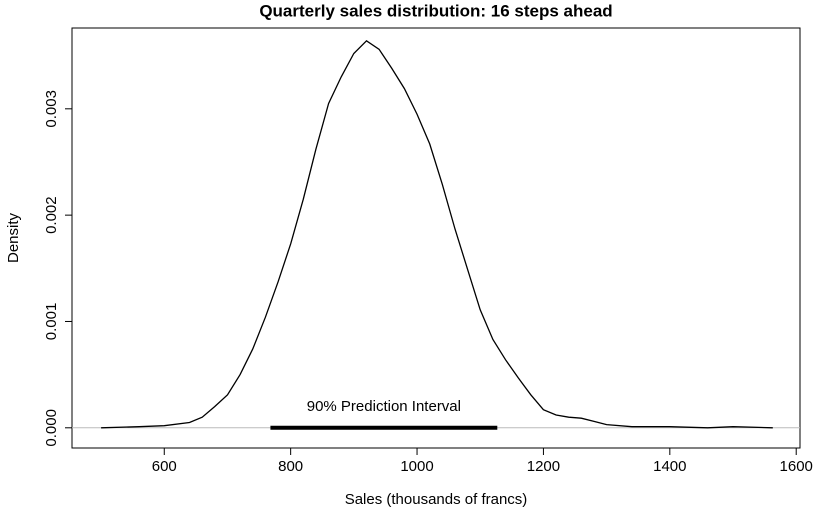  I want to click on y-tick-label: 0.001, so click(51, 322).